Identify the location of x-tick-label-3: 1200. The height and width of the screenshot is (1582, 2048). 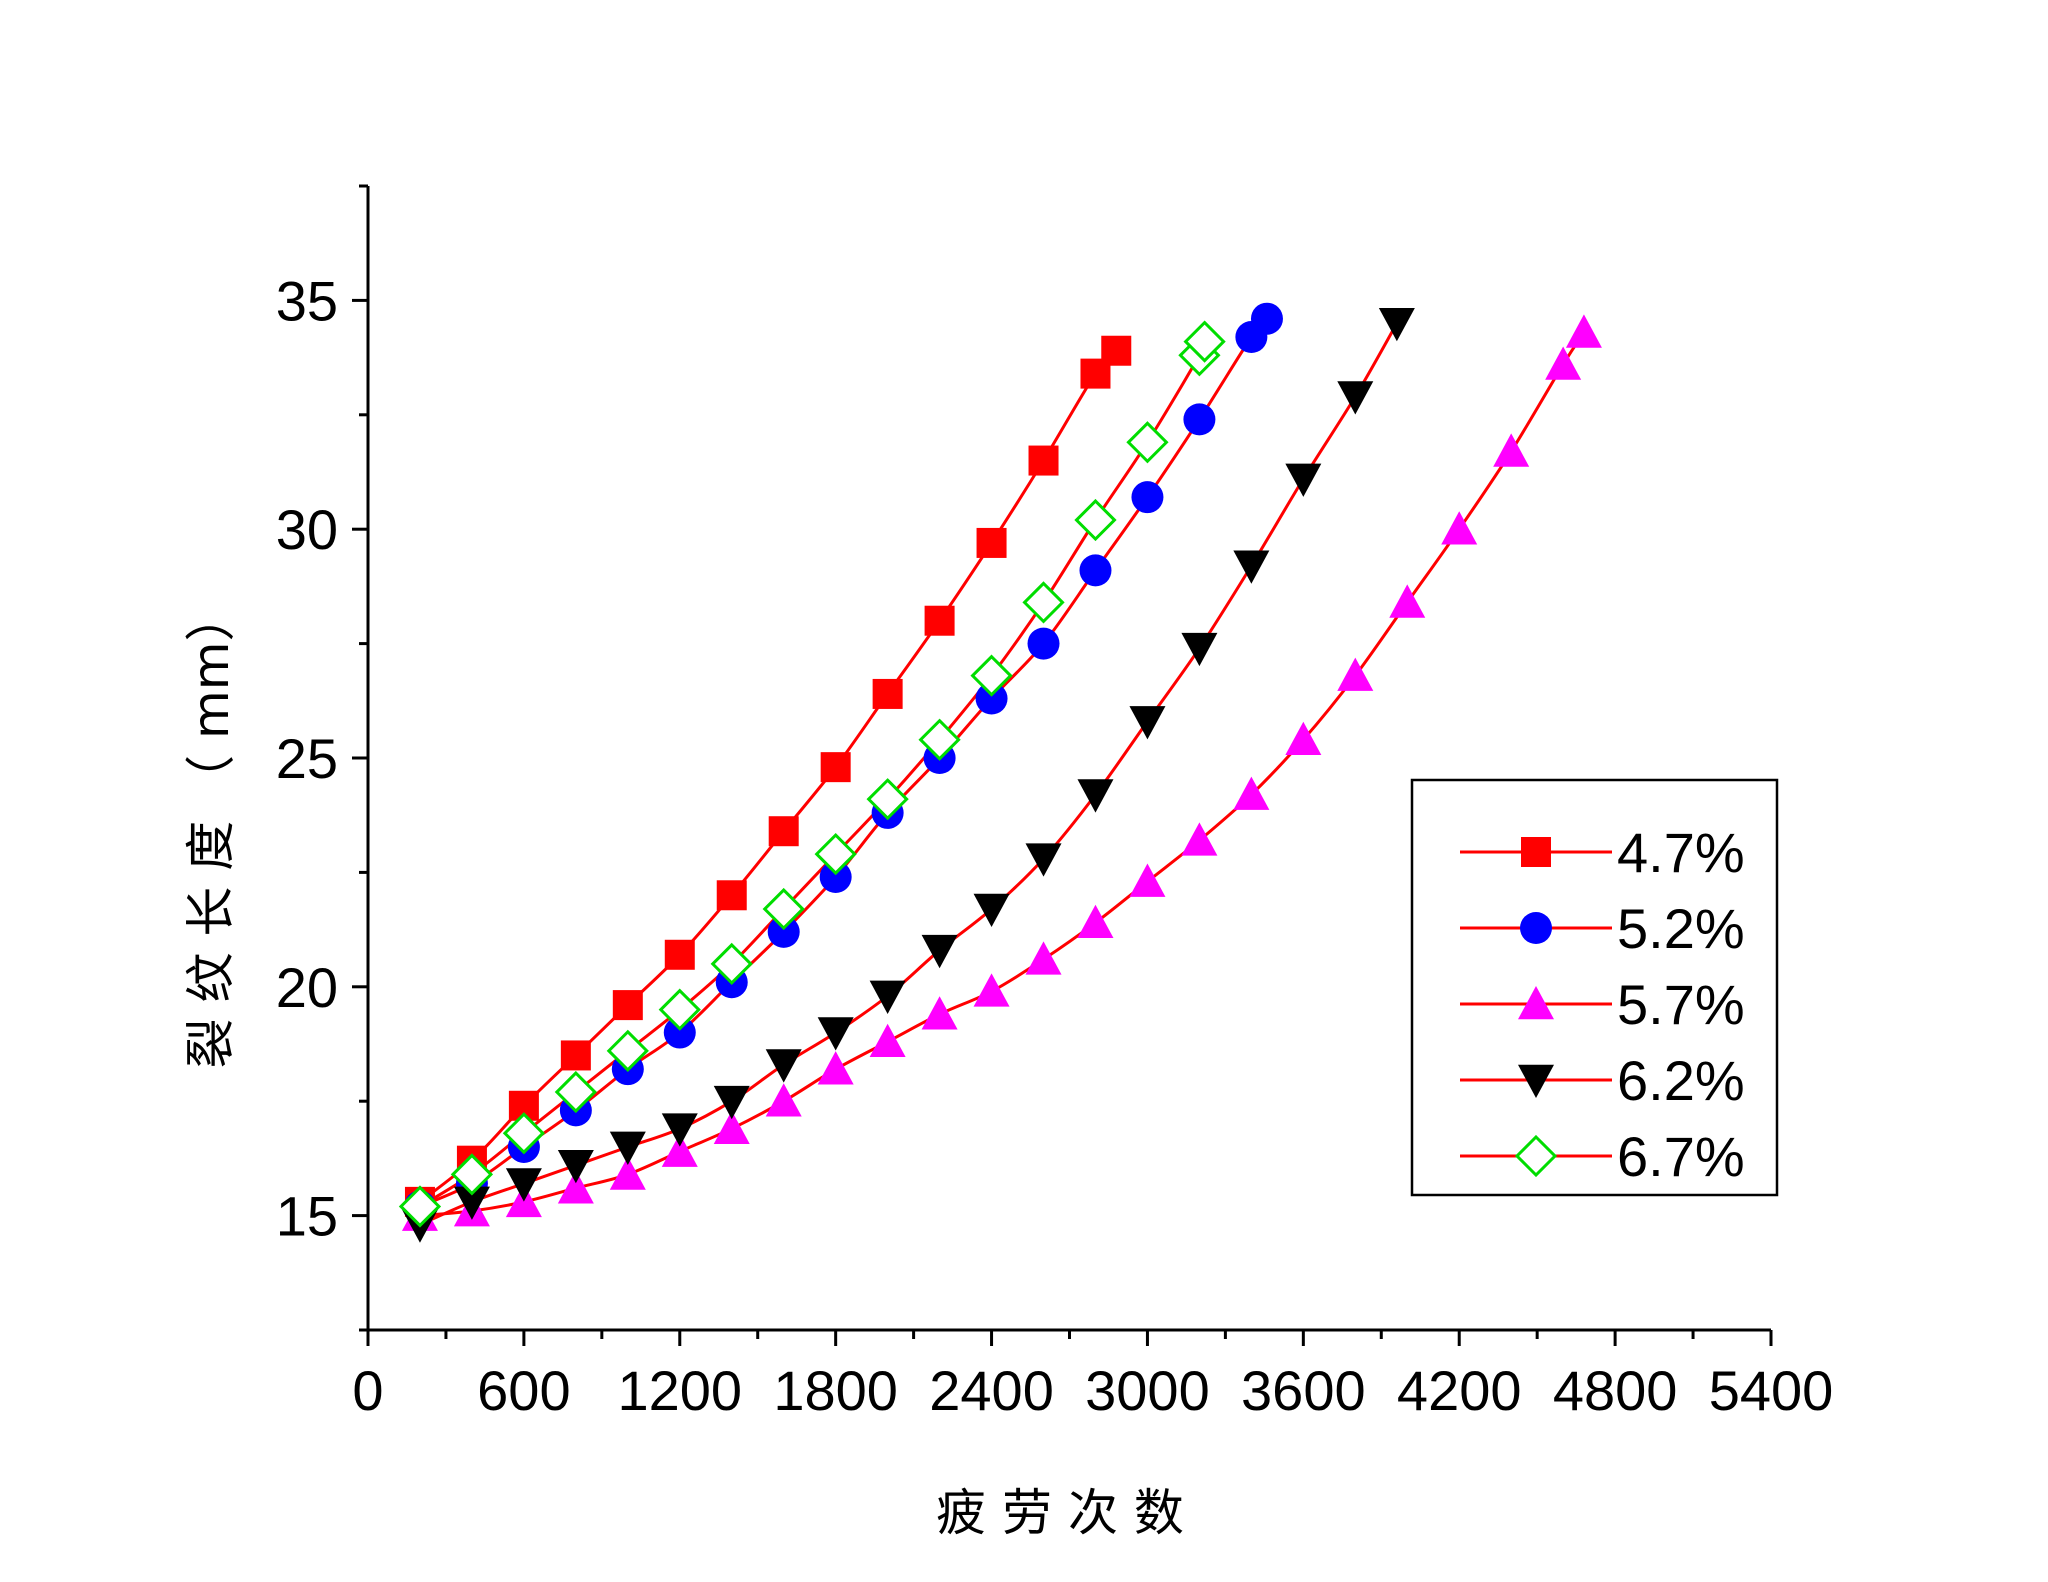
(679, 1390).